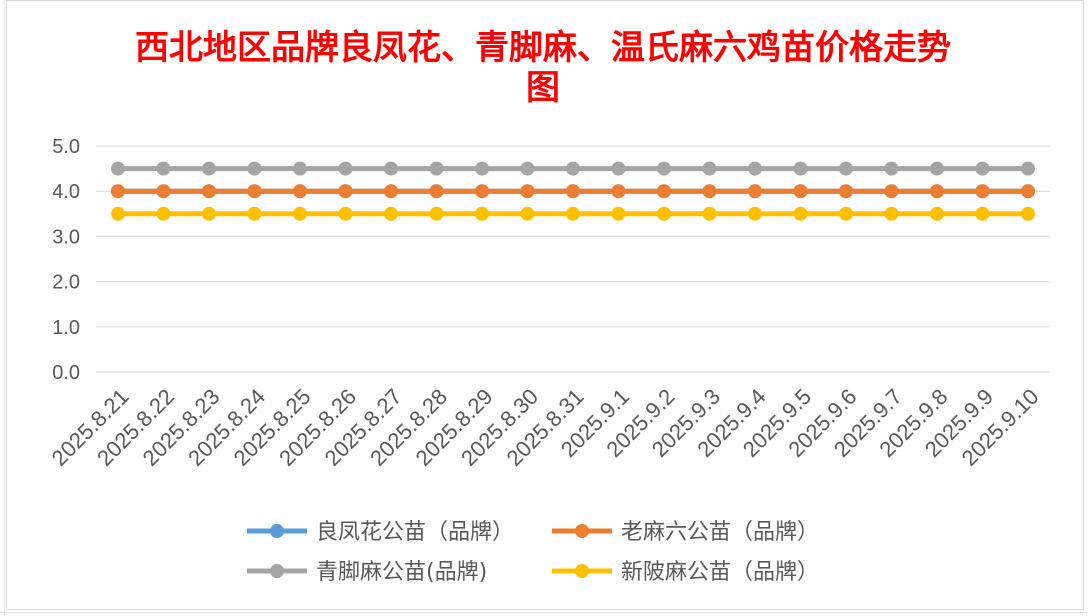  Describe the element at coordinates (544, 612) in the screenshot. I see `sheet-gridline-horizontal` at that location.